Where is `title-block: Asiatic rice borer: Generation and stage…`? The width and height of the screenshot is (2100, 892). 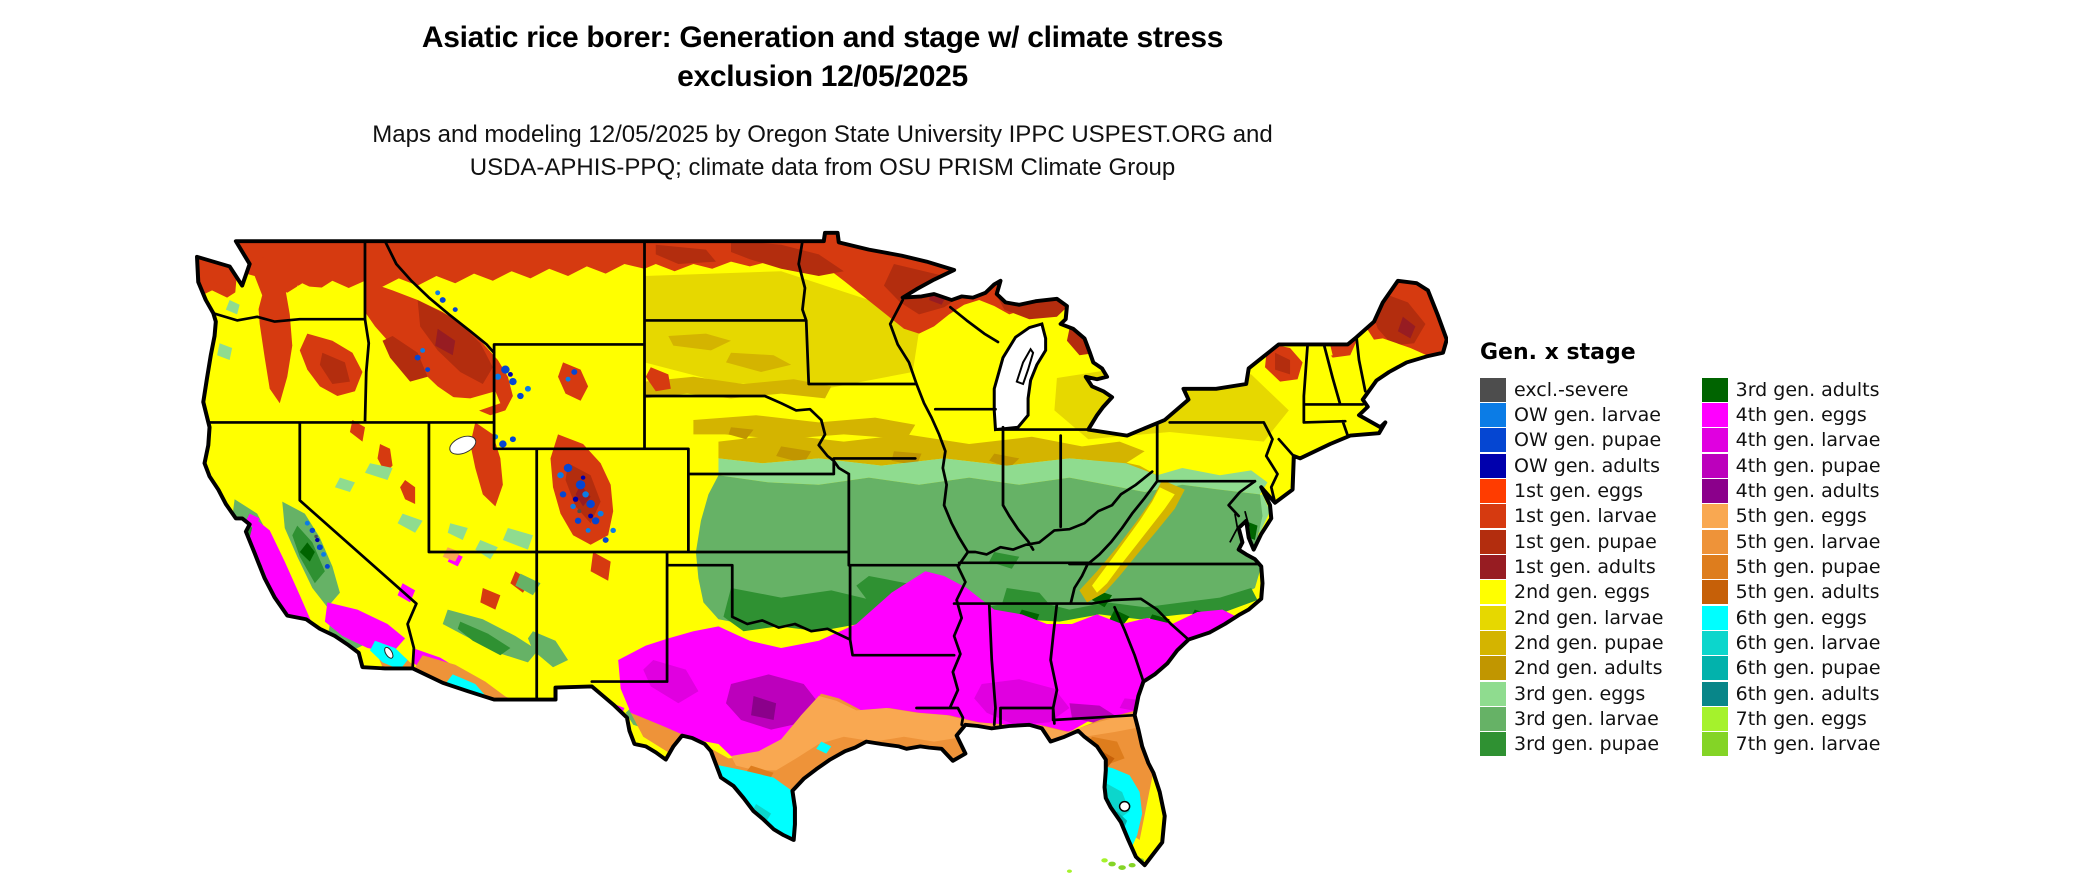 title-block: Asiatic rice borer: Generation and stage… is located at coordinates (822, 57).